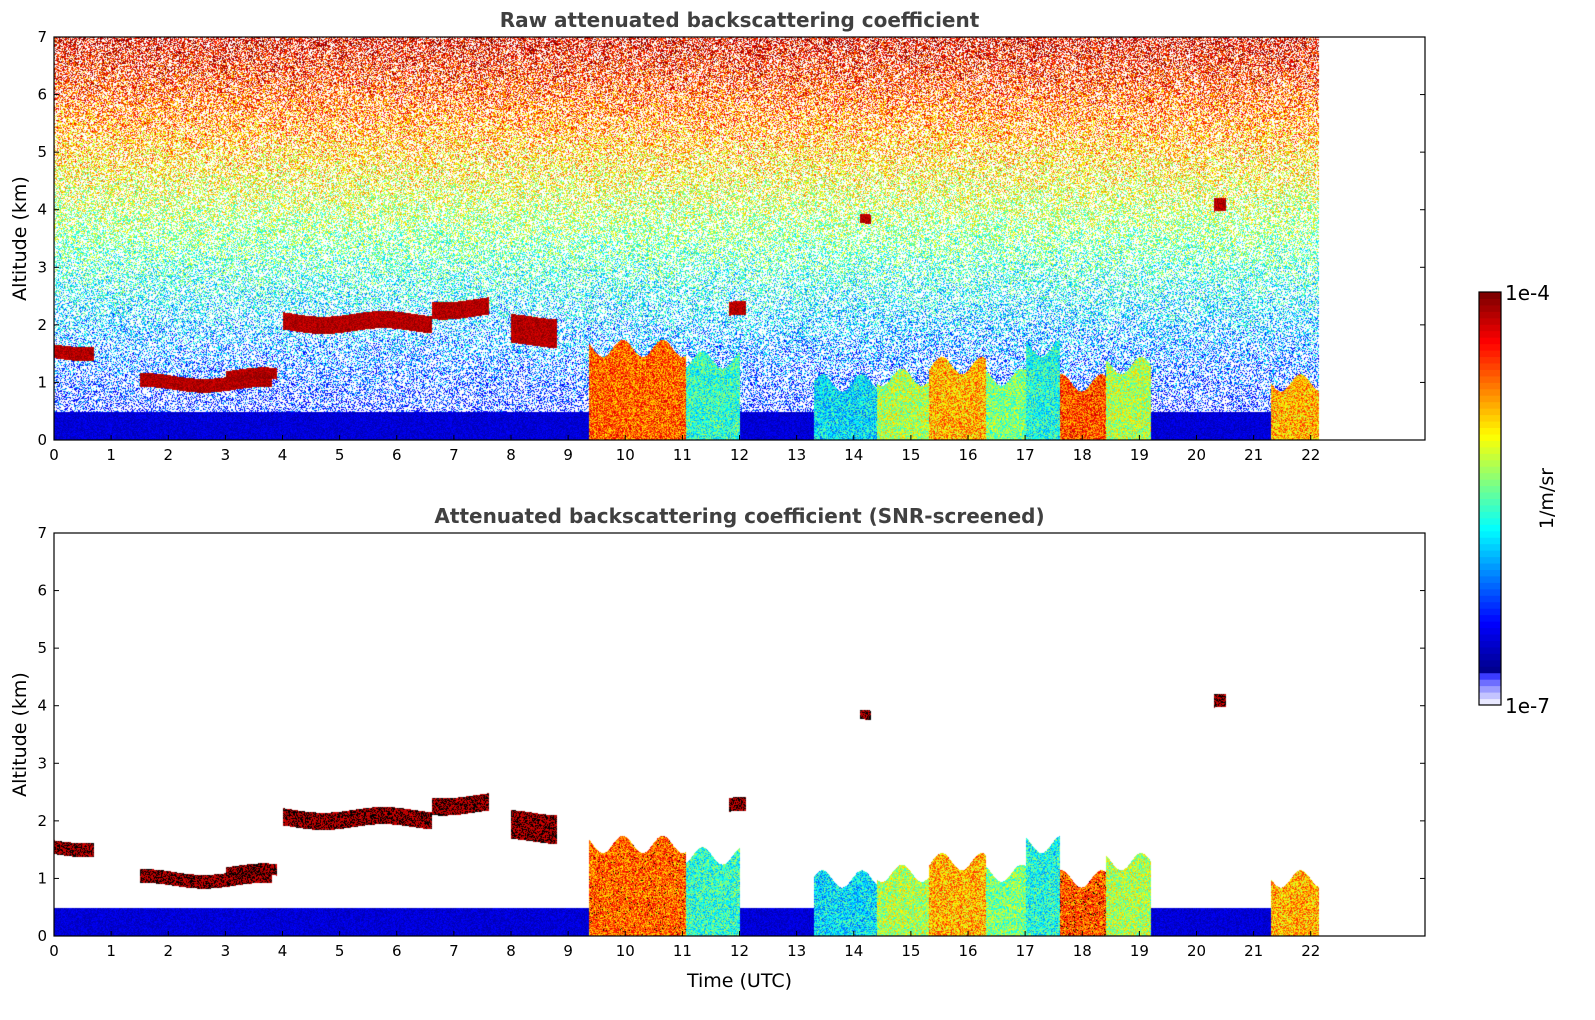 The image size is (1595, 1020). I want to click on x-tick-label: 21, so click(1253, 951).